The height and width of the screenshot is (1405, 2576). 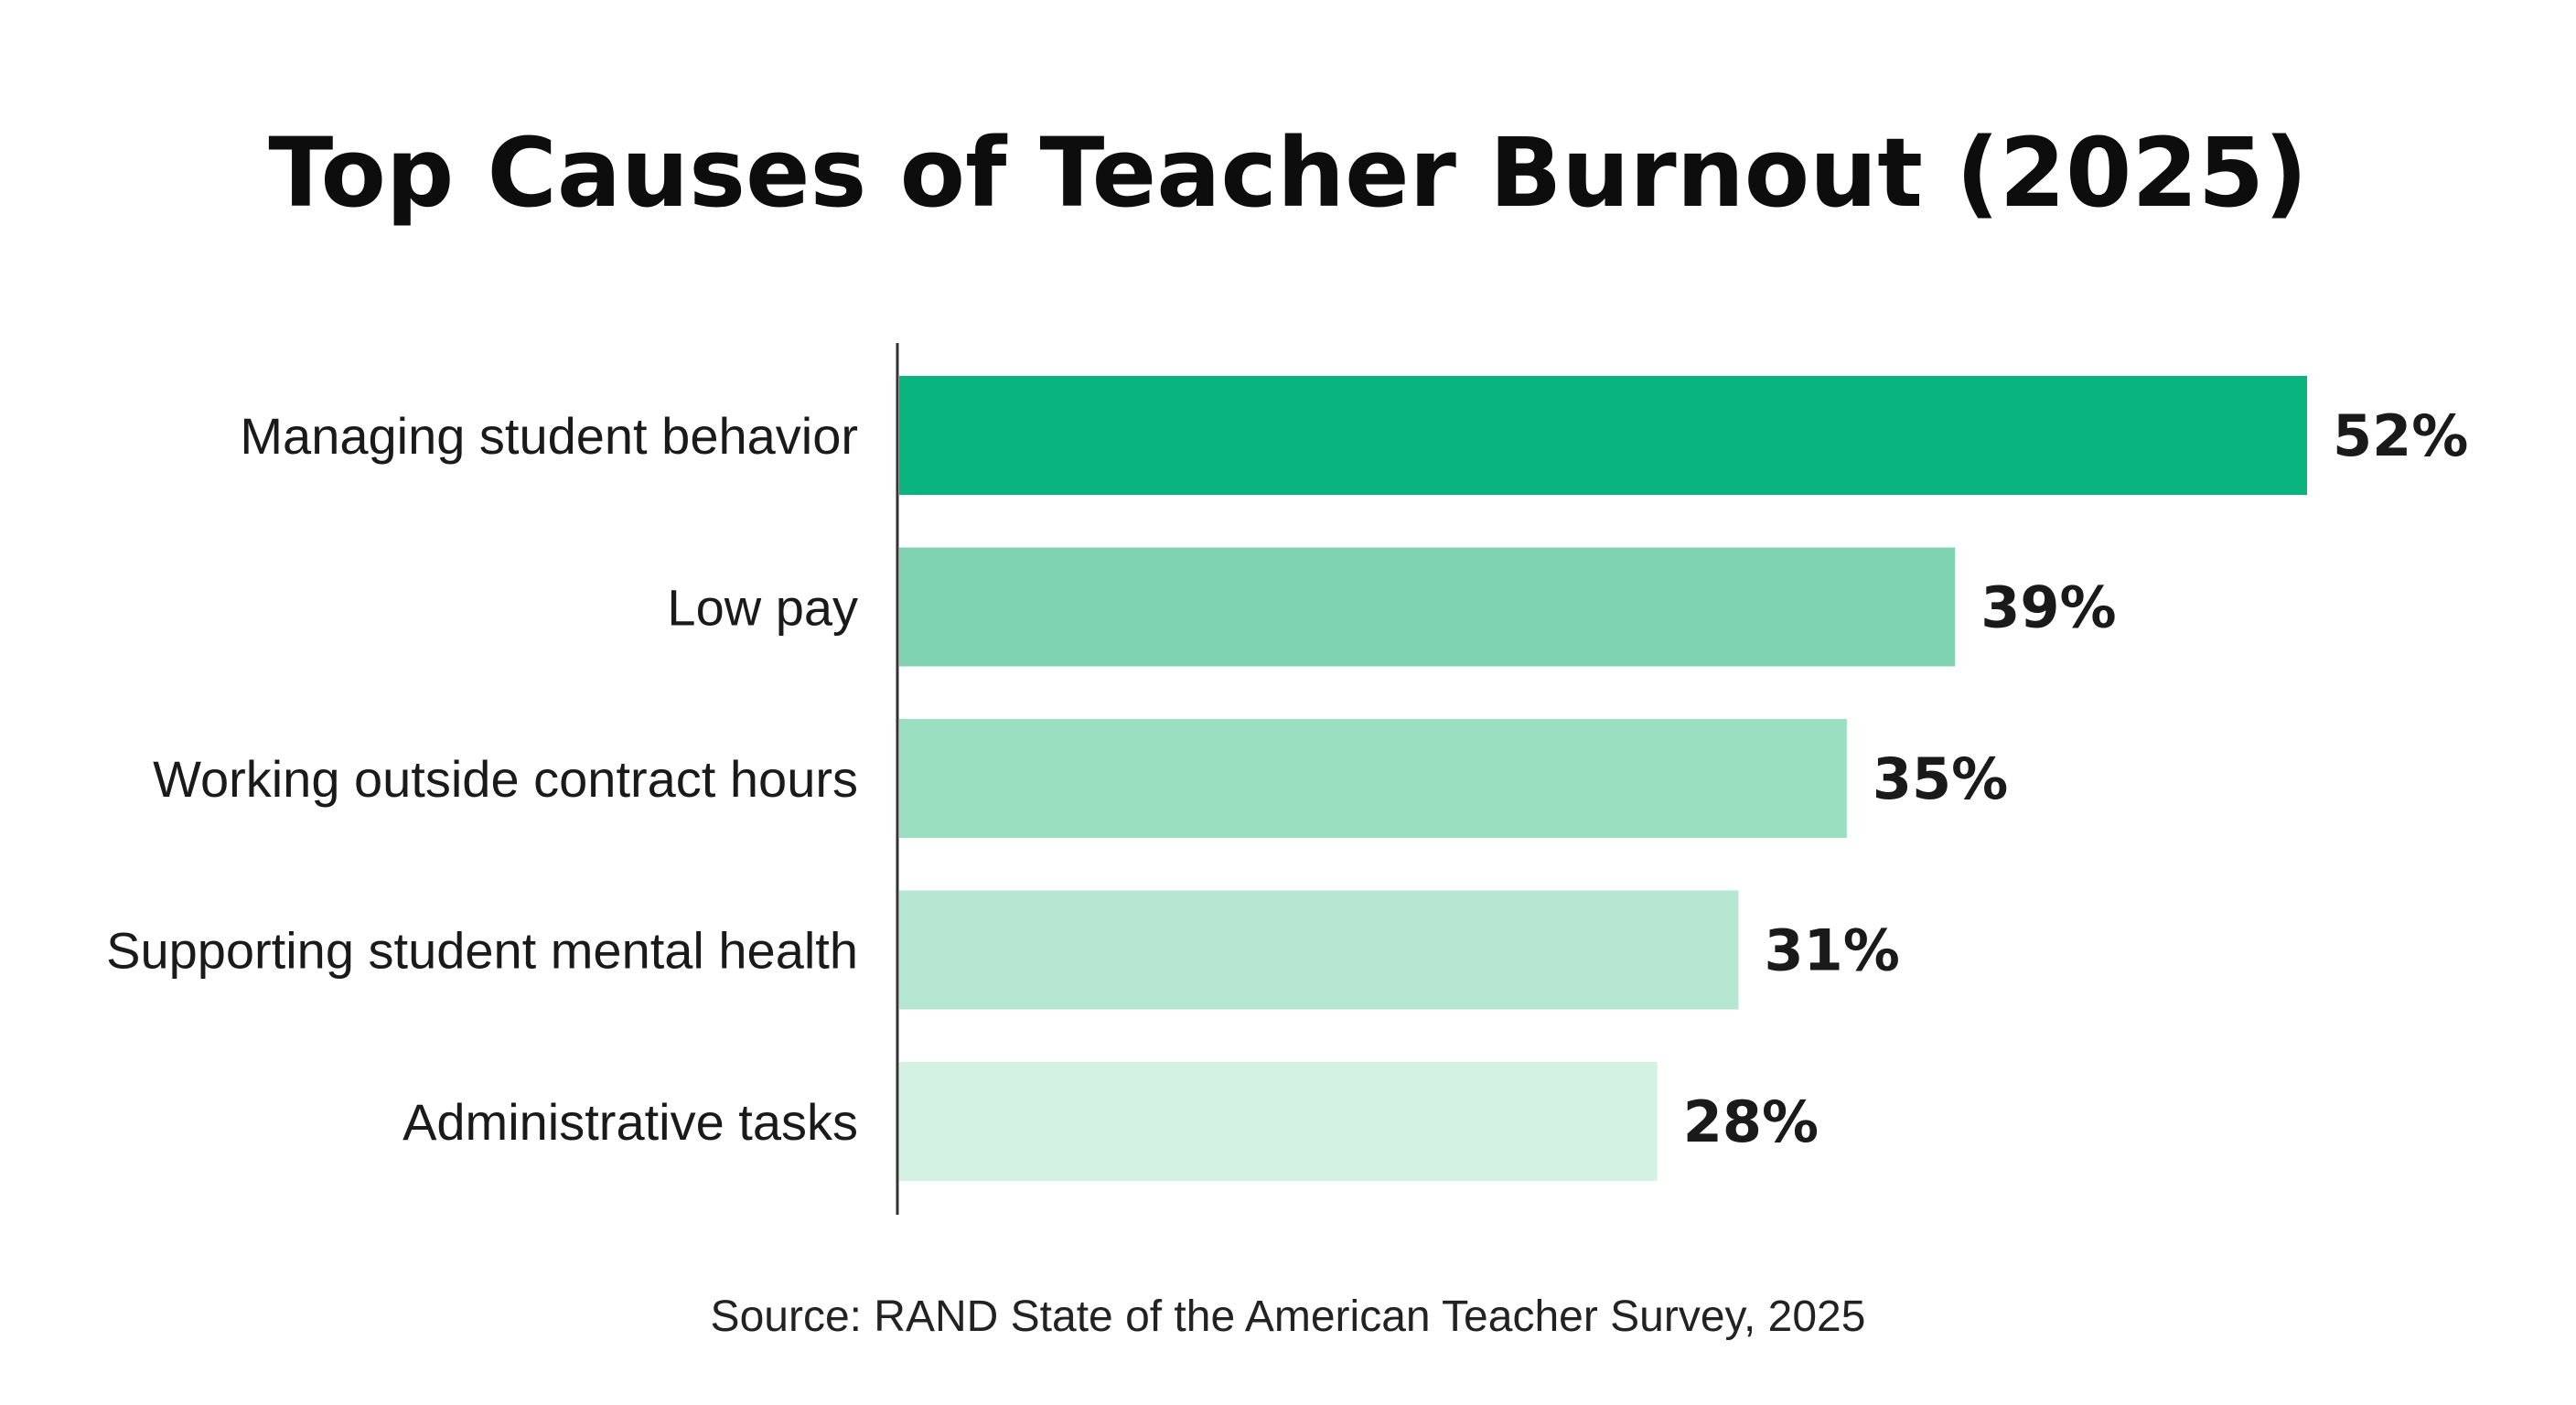 I want to click on value-label-1: 52%, so click(x=2401, y=435).